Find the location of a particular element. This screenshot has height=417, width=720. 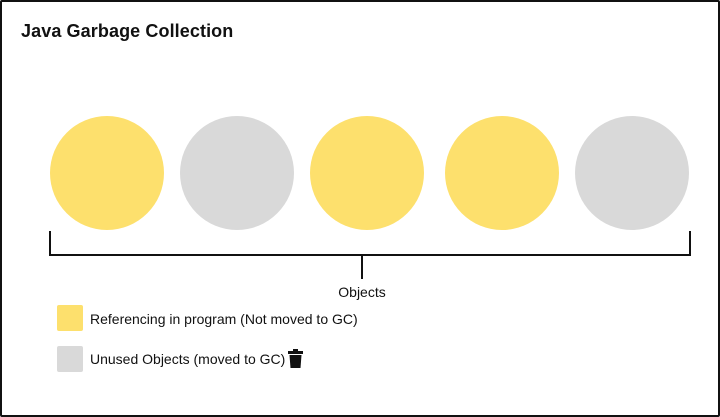

bracket-right-tick is located at coordinates (690, 243).